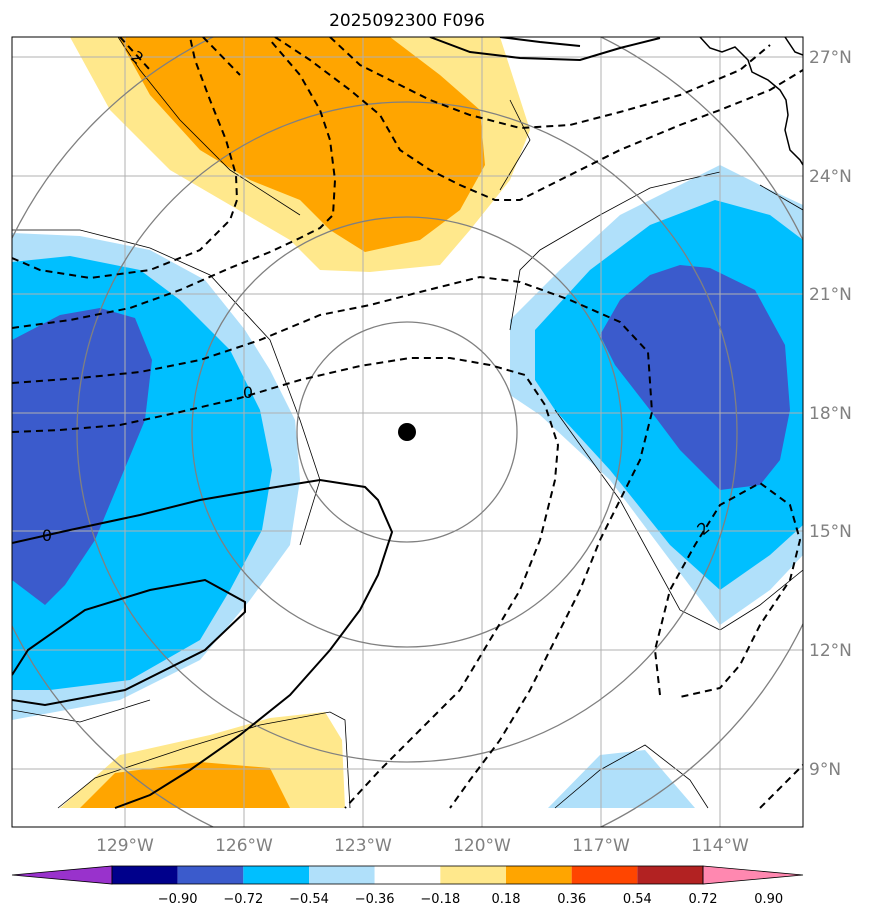 This screenshot has width=873, height=924. Describe the element at coordinates (830, 295) in the screenshot. I see `lat-tick-21n: 21°N` at that location.